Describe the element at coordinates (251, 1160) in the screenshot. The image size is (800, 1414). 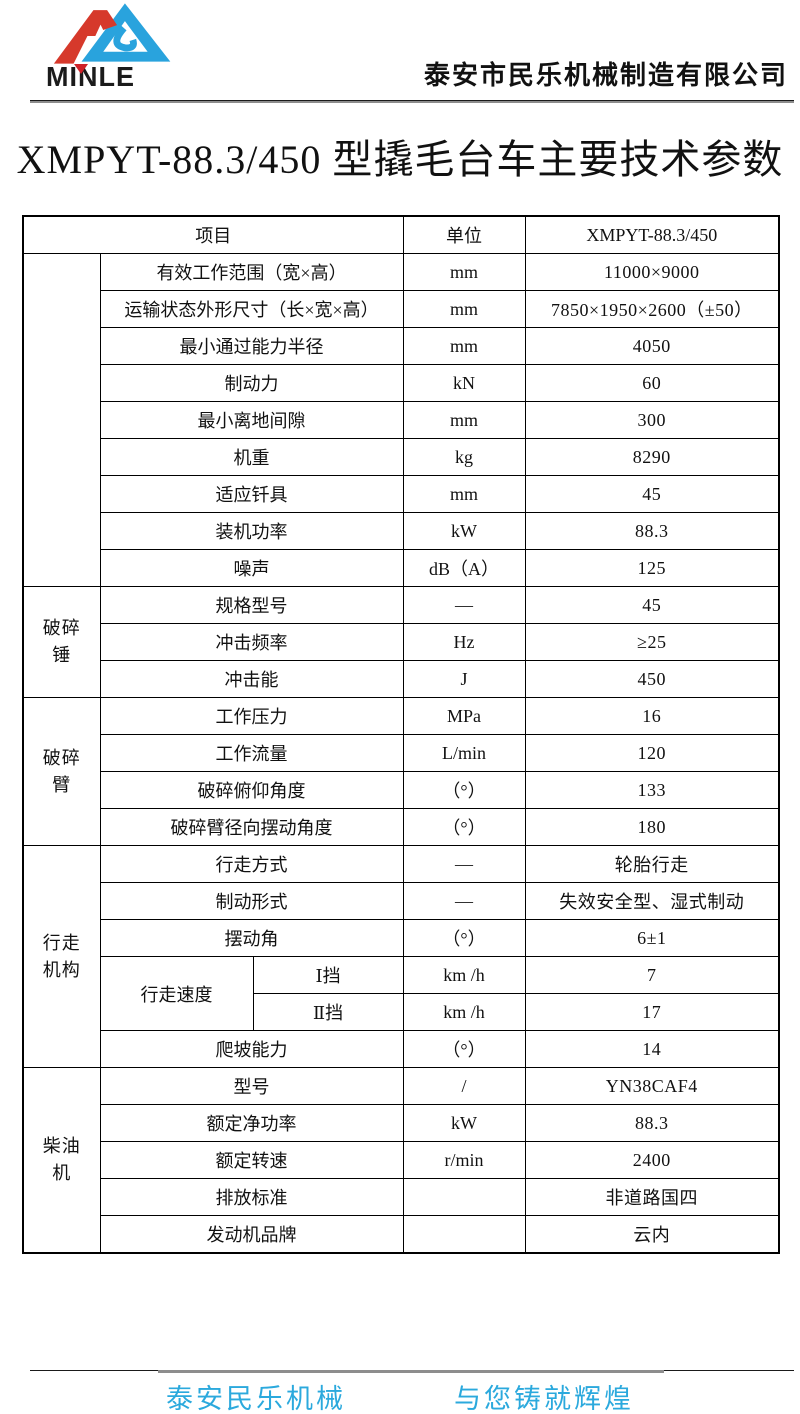
I see `item-label: 额定转速` at that location.